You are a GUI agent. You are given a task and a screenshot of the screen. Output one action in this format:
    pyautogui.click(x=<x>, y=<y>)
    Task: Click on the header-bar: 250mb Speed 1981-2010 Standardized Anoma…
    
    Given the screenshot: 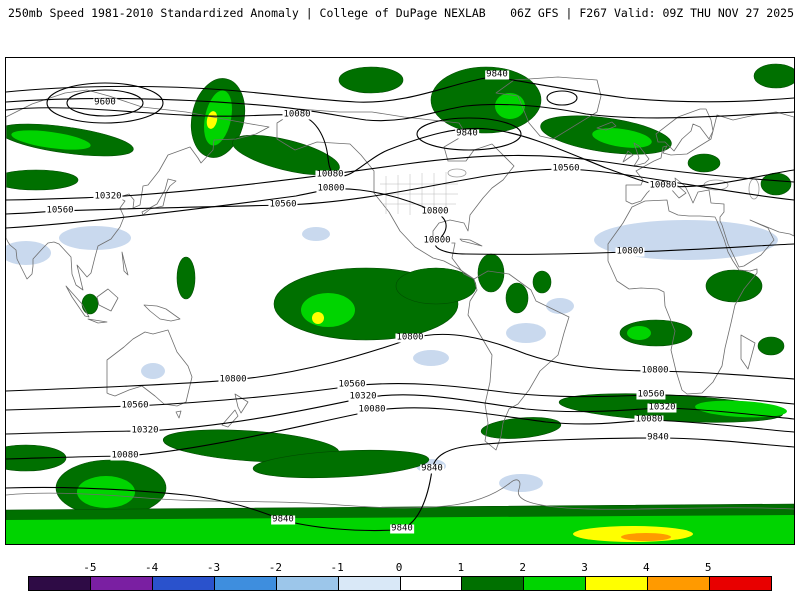 What is the action you would take?
    pyautogui.click(x=401, y=13)
    